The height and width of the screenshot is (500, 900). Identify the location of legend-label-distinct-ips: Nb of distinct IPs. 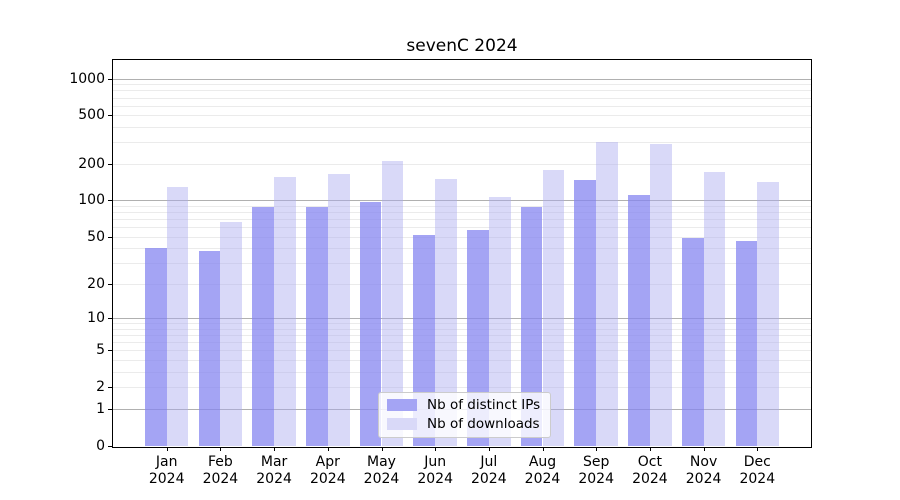
(484, 405).